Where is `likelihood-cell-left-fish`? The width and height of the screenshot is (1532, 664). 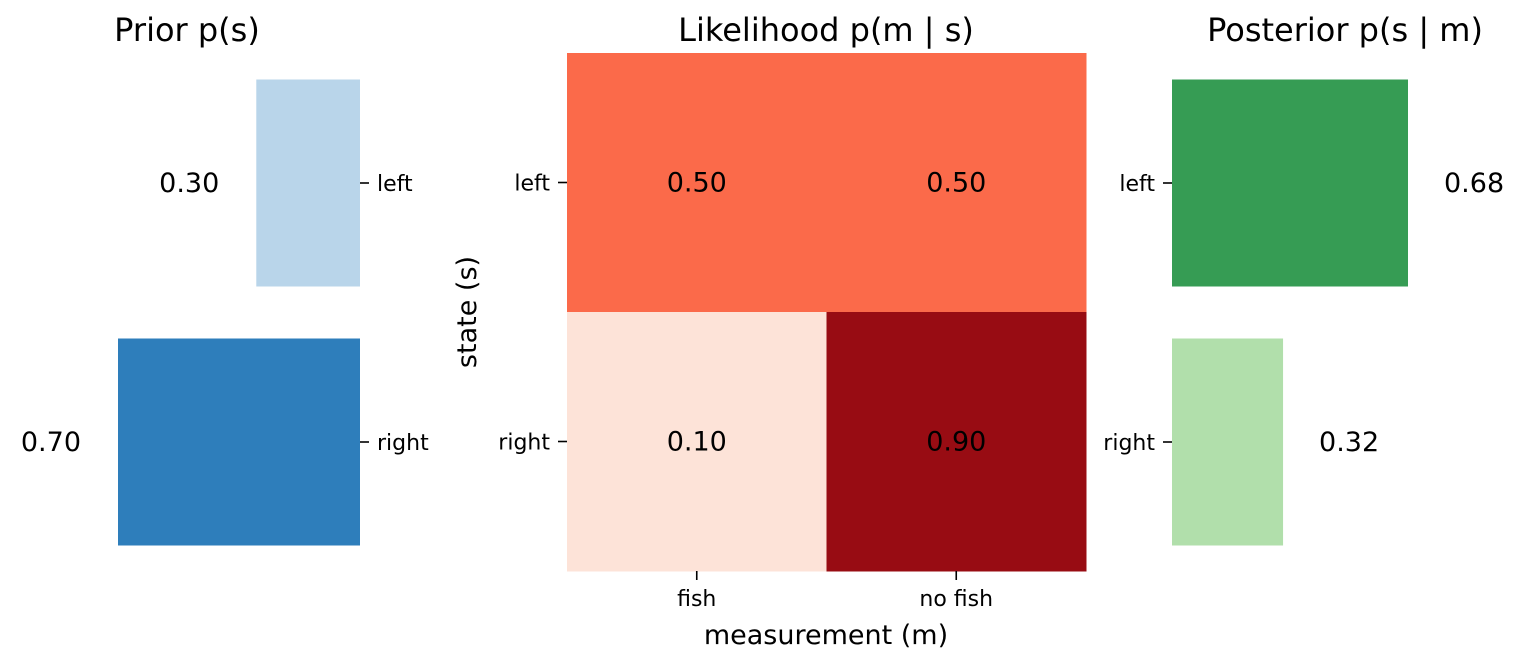 likelihood-cell-left-fish is located at coordinates (697, 183).